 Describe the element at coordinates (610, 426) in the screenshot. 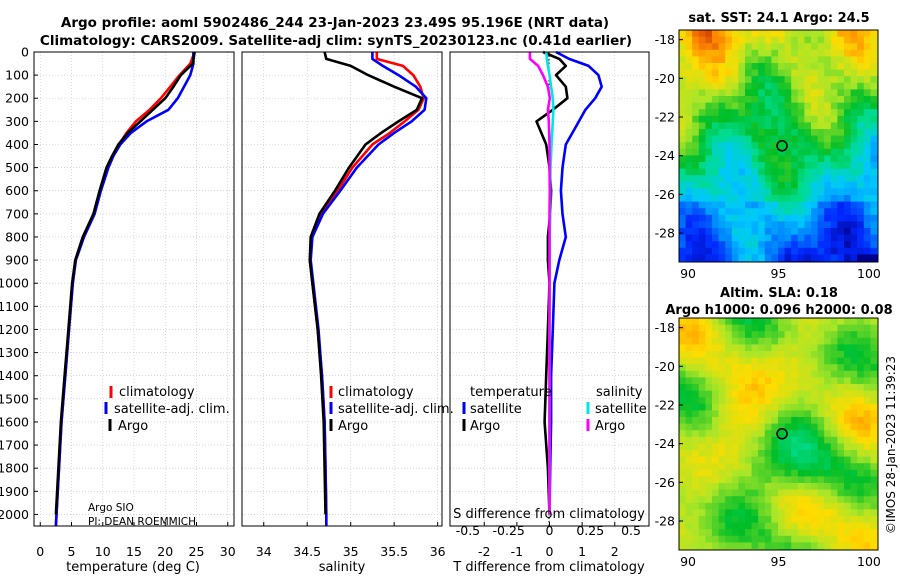

I see `legend-label-sal-argo: Argo` at that location.